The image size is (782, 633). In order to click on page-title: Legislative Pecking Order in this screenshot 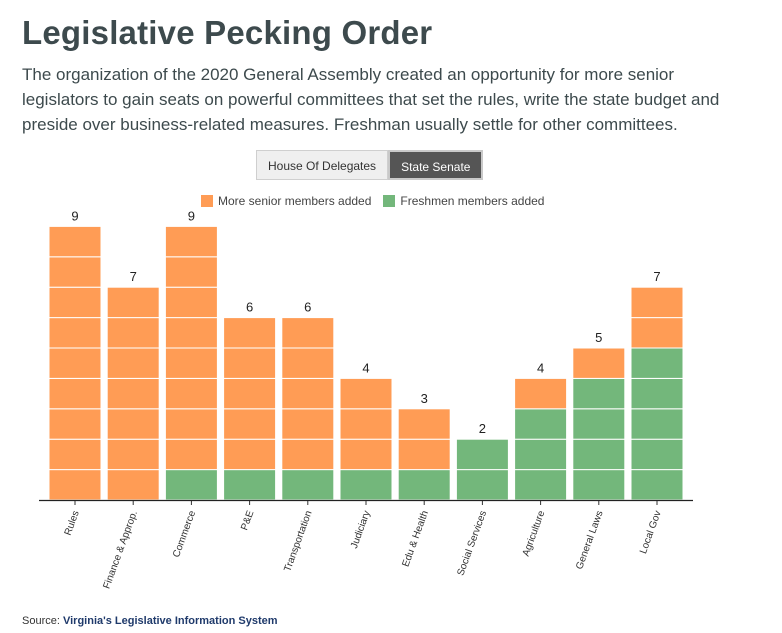, I will do `click(227, 32)`.